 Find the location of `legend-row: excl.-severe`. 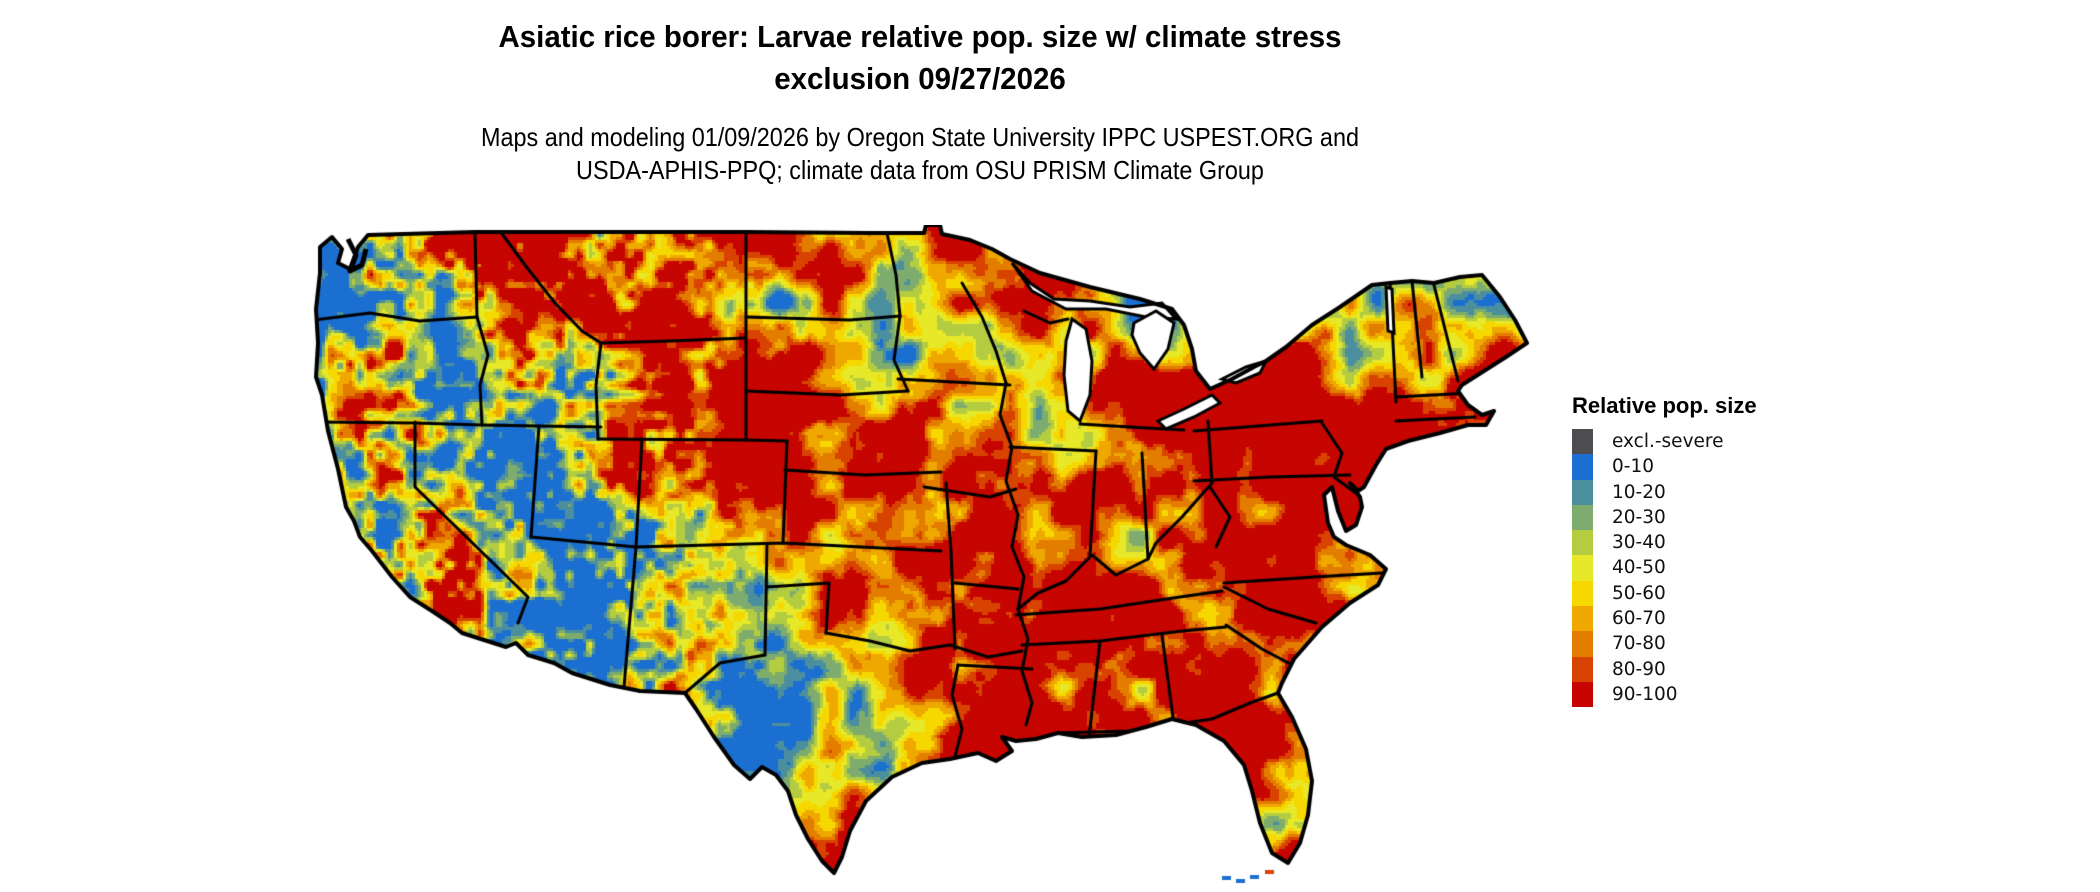

legend-row: excl.-severe is located at coordinates (1722, 442).